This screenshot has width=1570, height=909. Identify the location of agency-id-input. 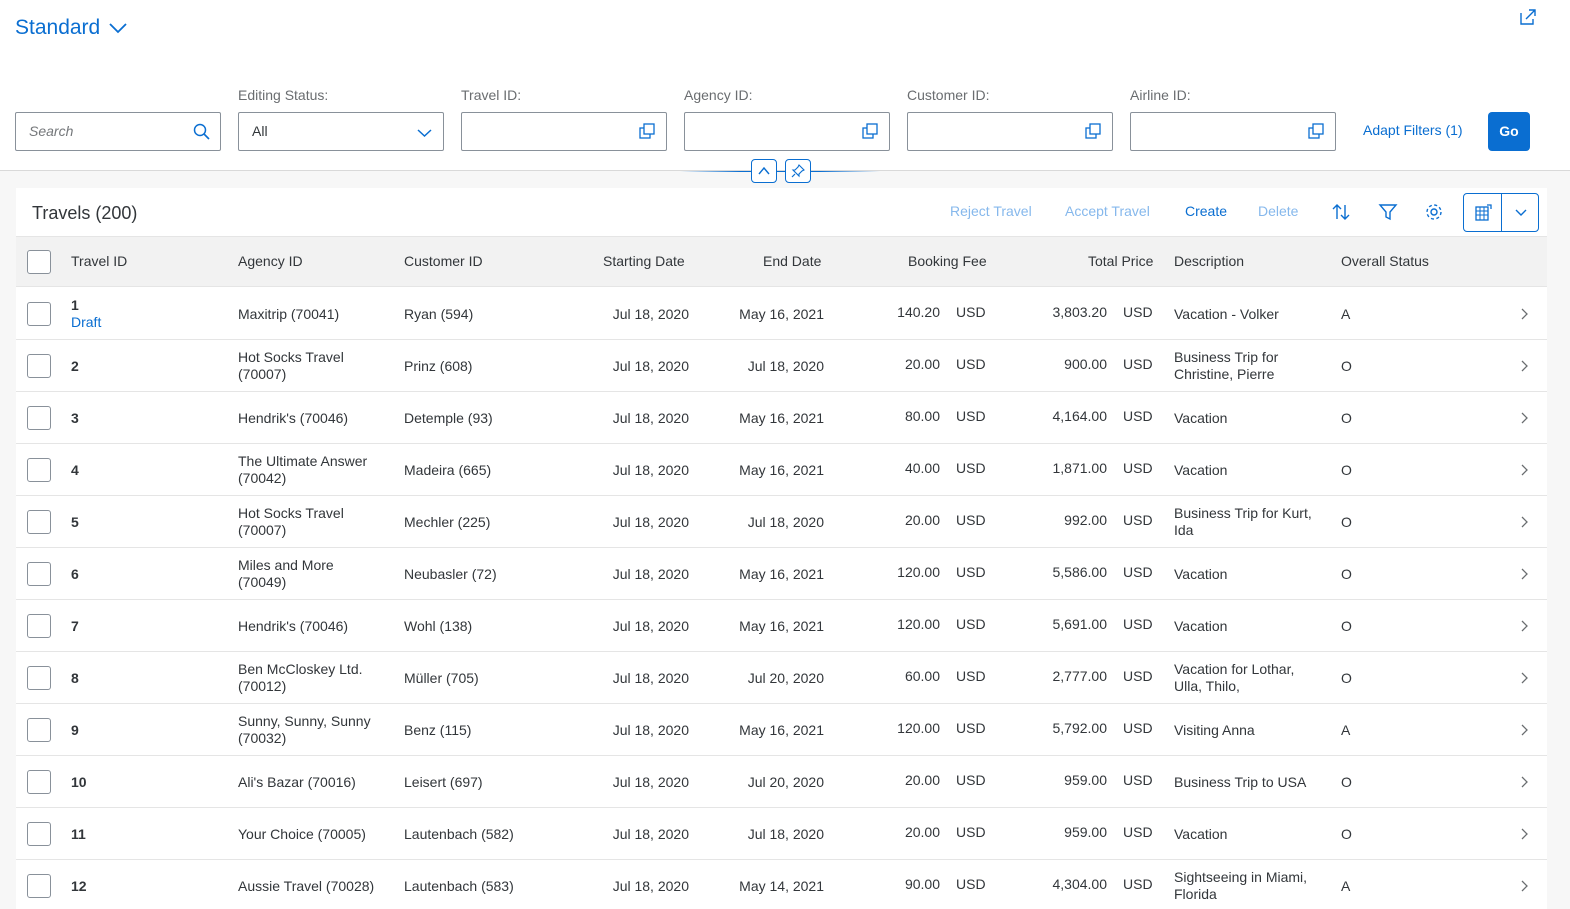
(787, 131).